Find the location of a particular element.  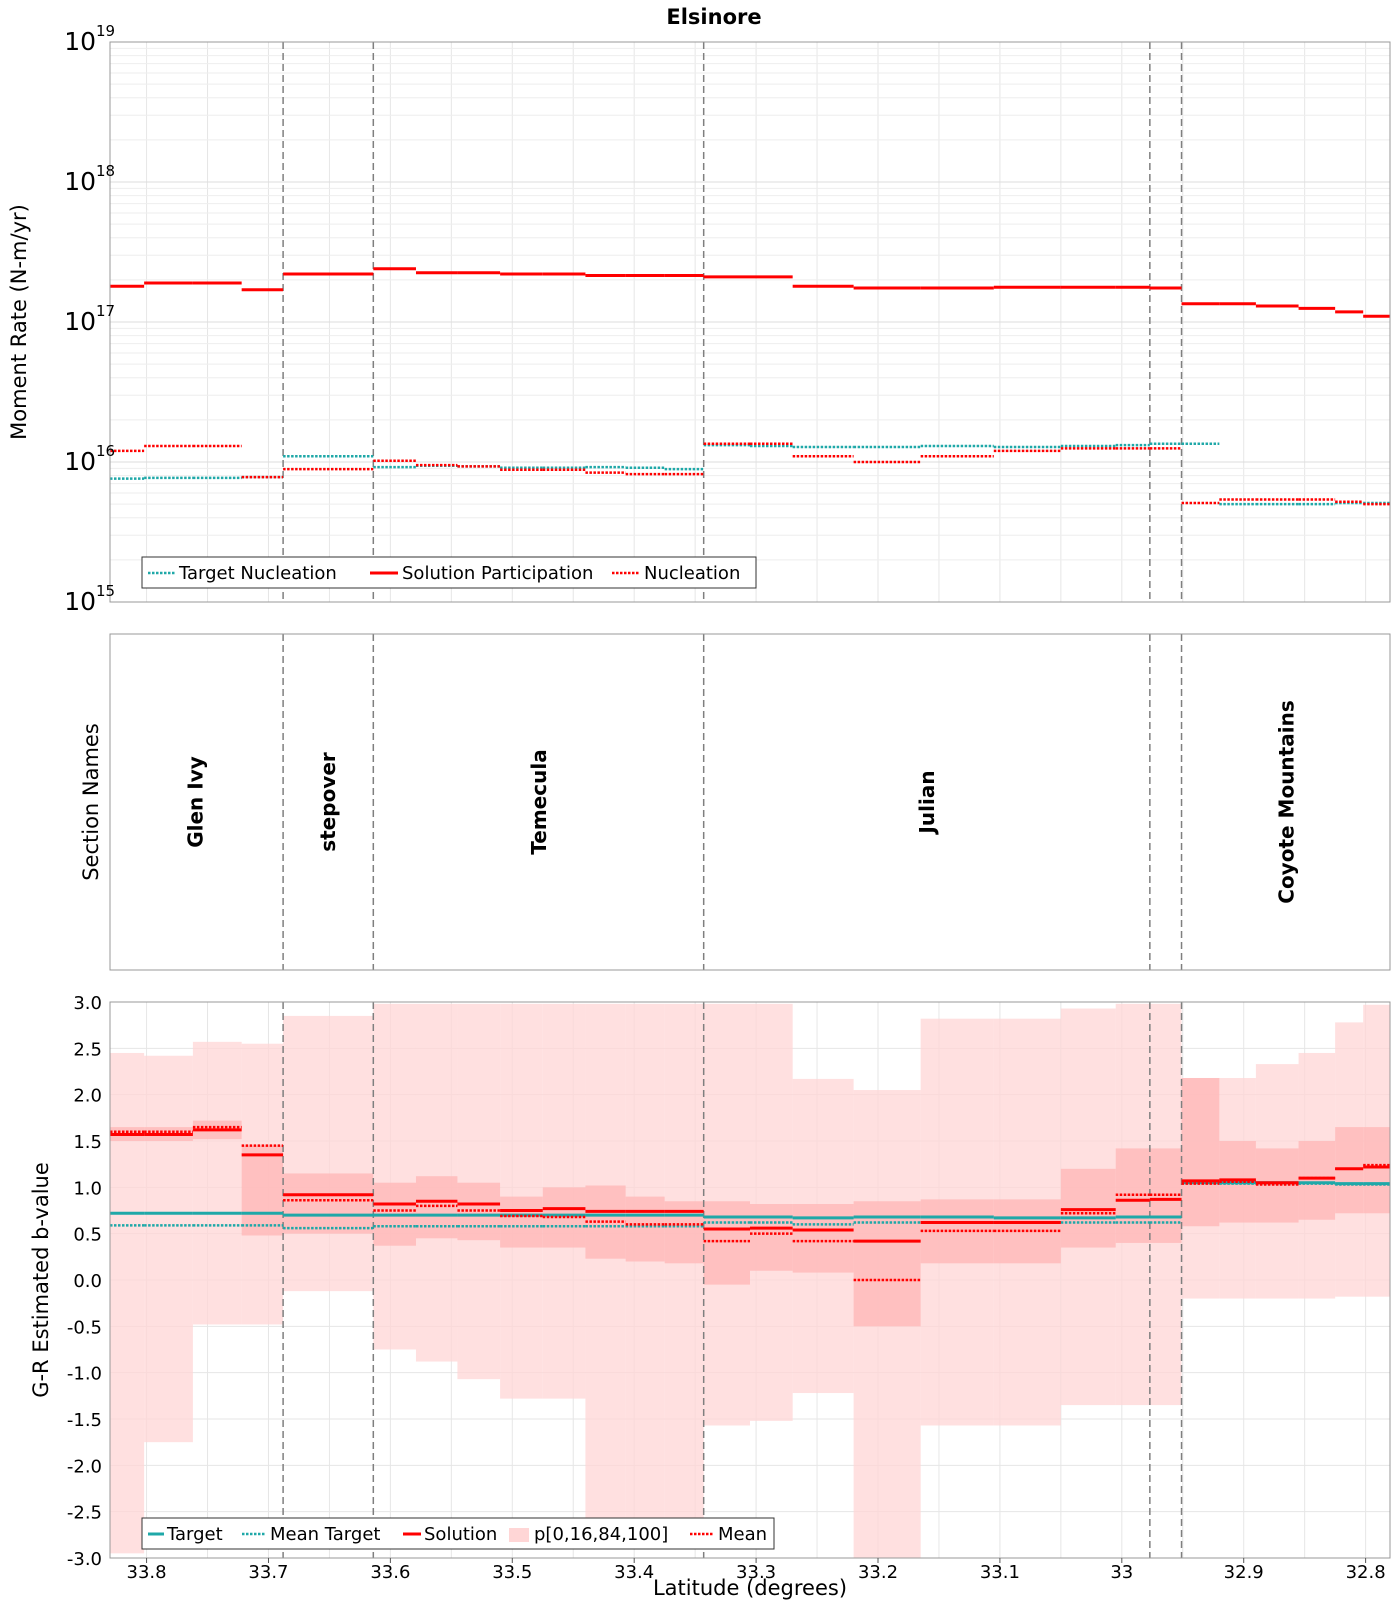

legend-label-target-nucleation: Target Nucleation is located at coordinates (257, 573).